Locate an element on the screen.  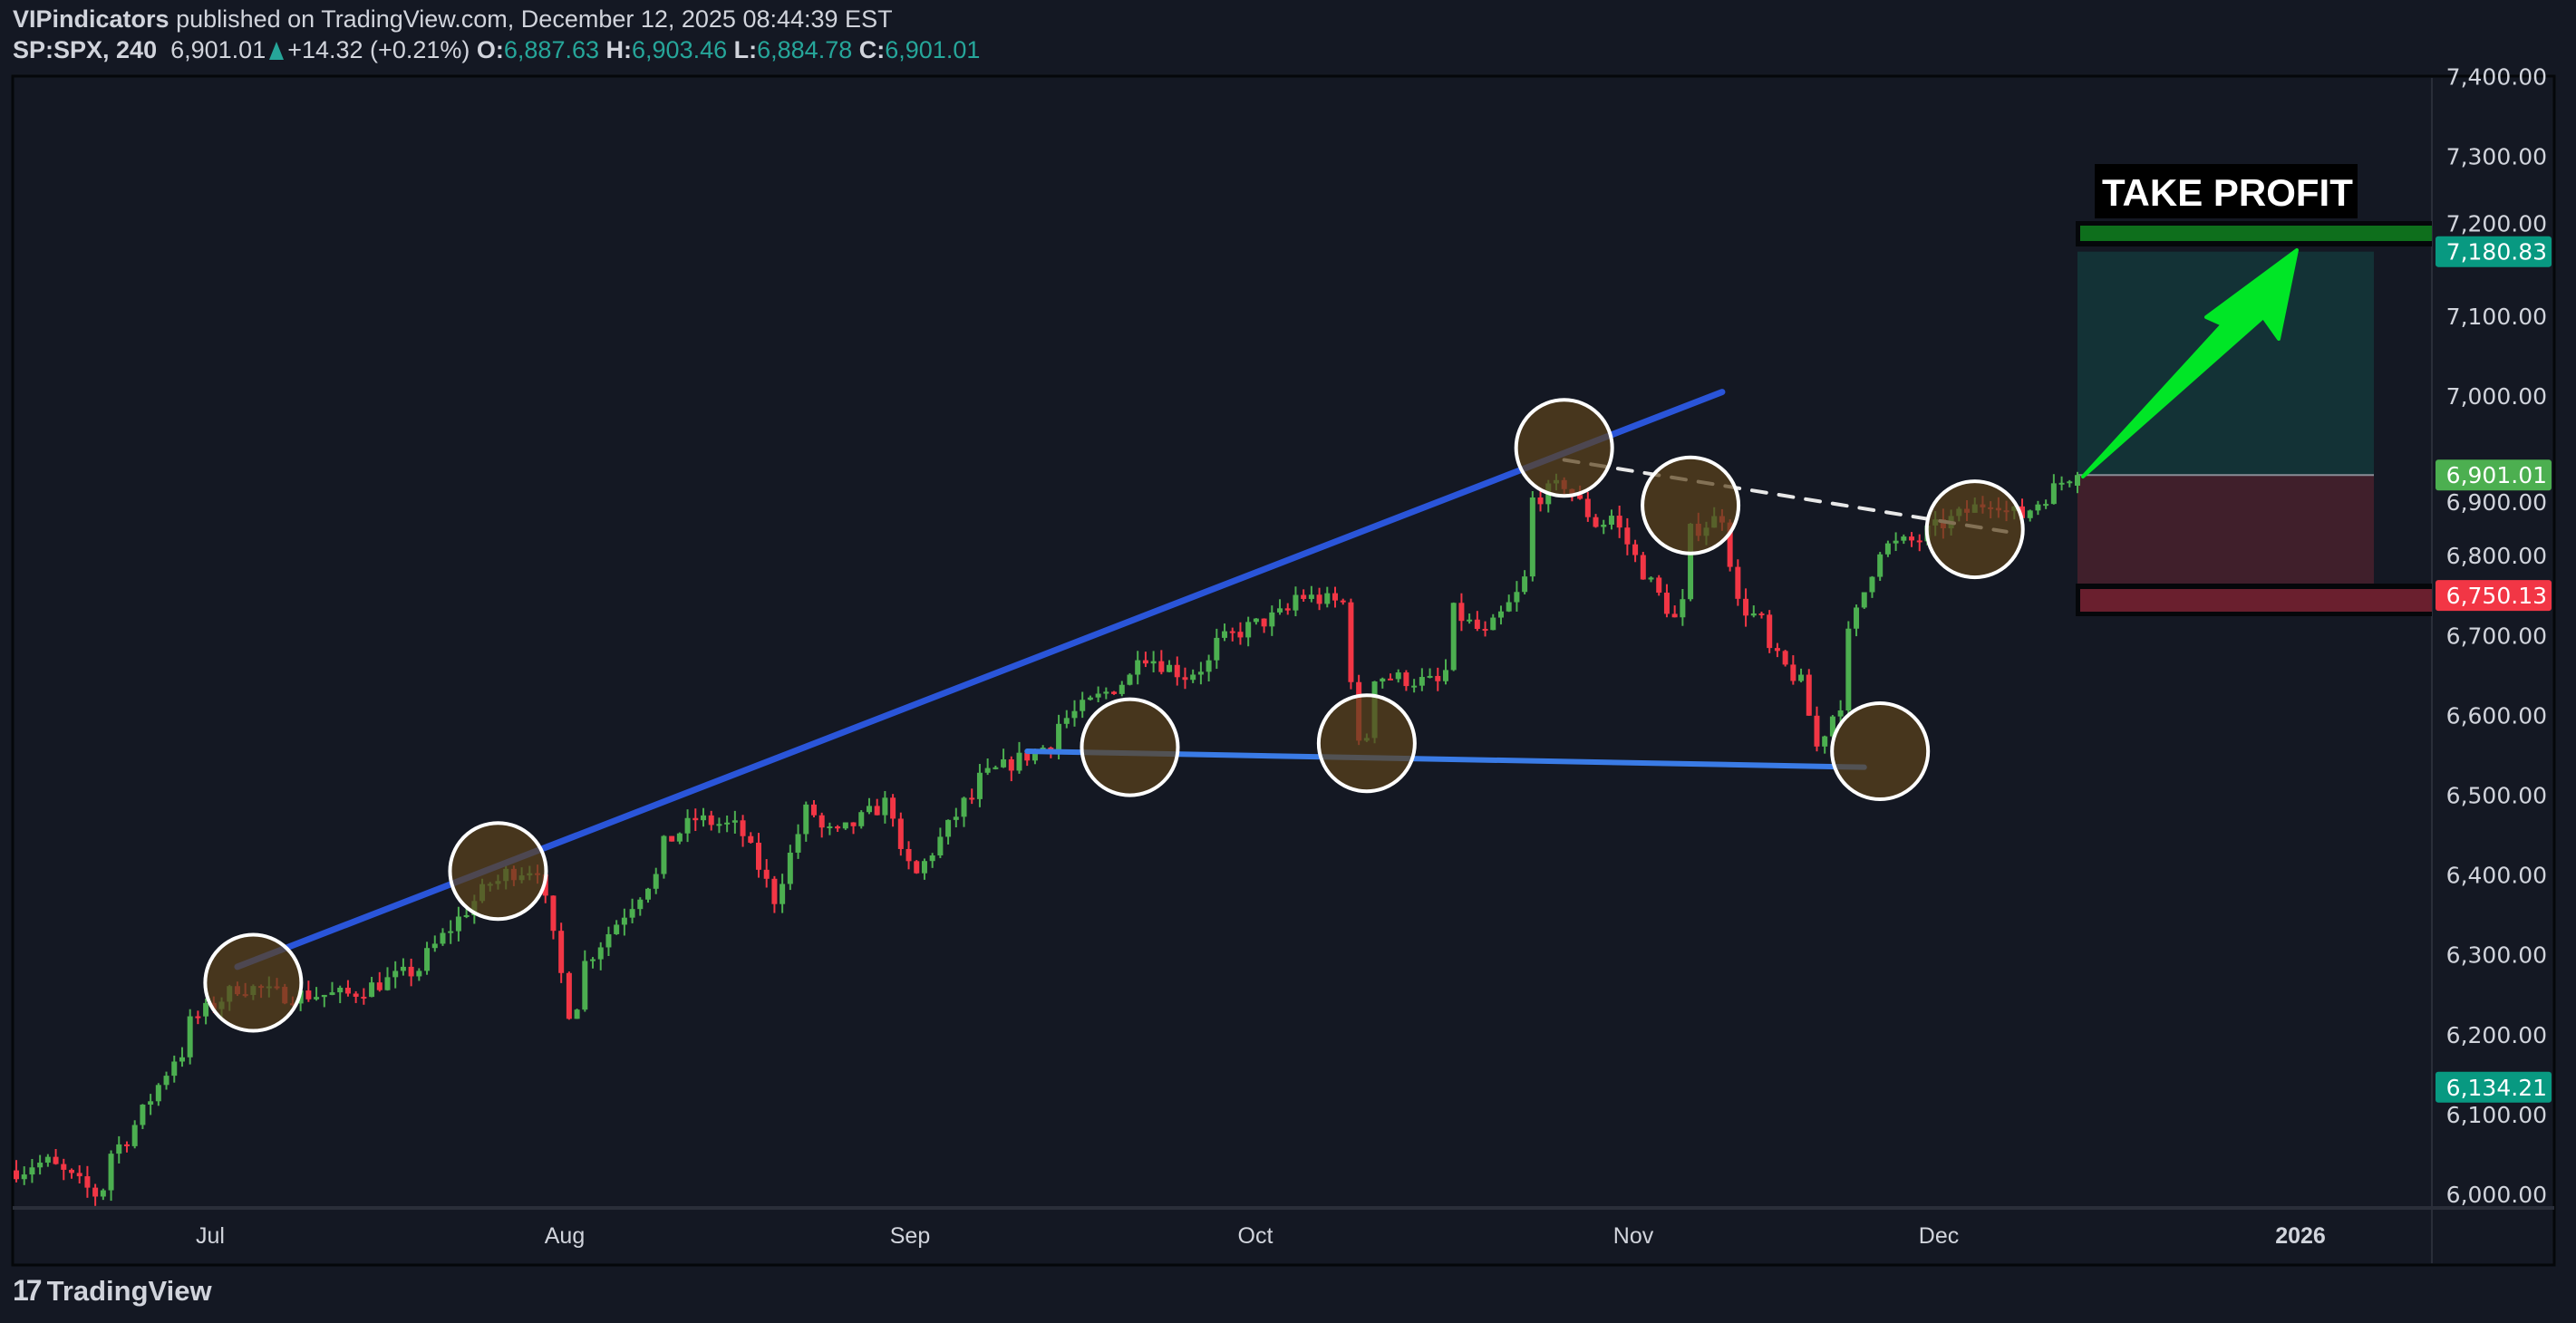
tradingview-mark-icon: 17 is located at coordinates (28, 1291).